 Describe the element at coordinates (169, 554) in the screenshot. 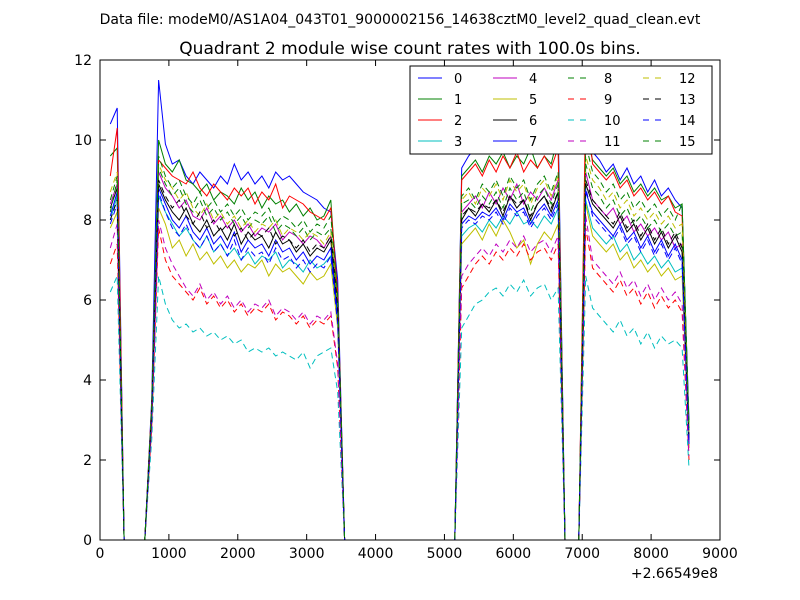

I see `x-tick-label: 1000` at that location.